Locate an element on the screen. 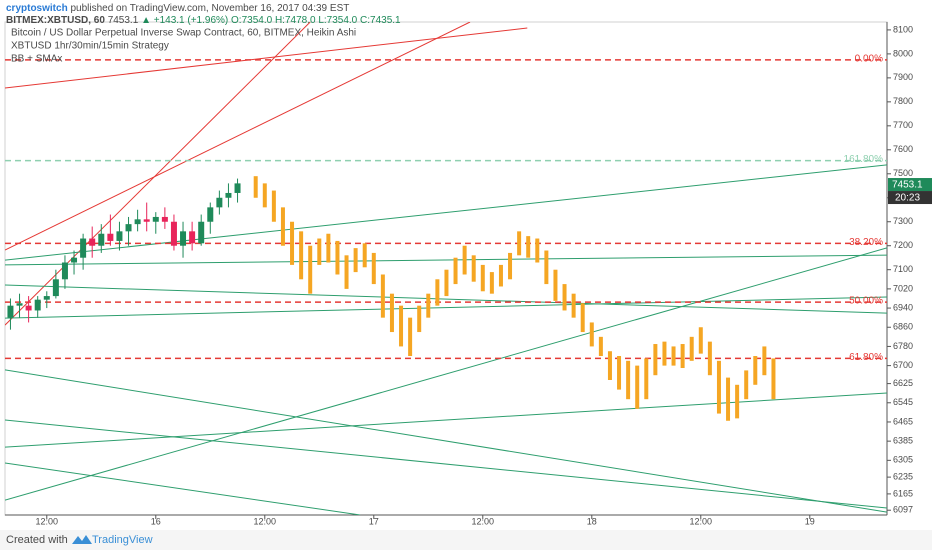 The width and height of the screenshot is (932, 555). y-tick-label: 7300 is located at coordinates (903, 221).